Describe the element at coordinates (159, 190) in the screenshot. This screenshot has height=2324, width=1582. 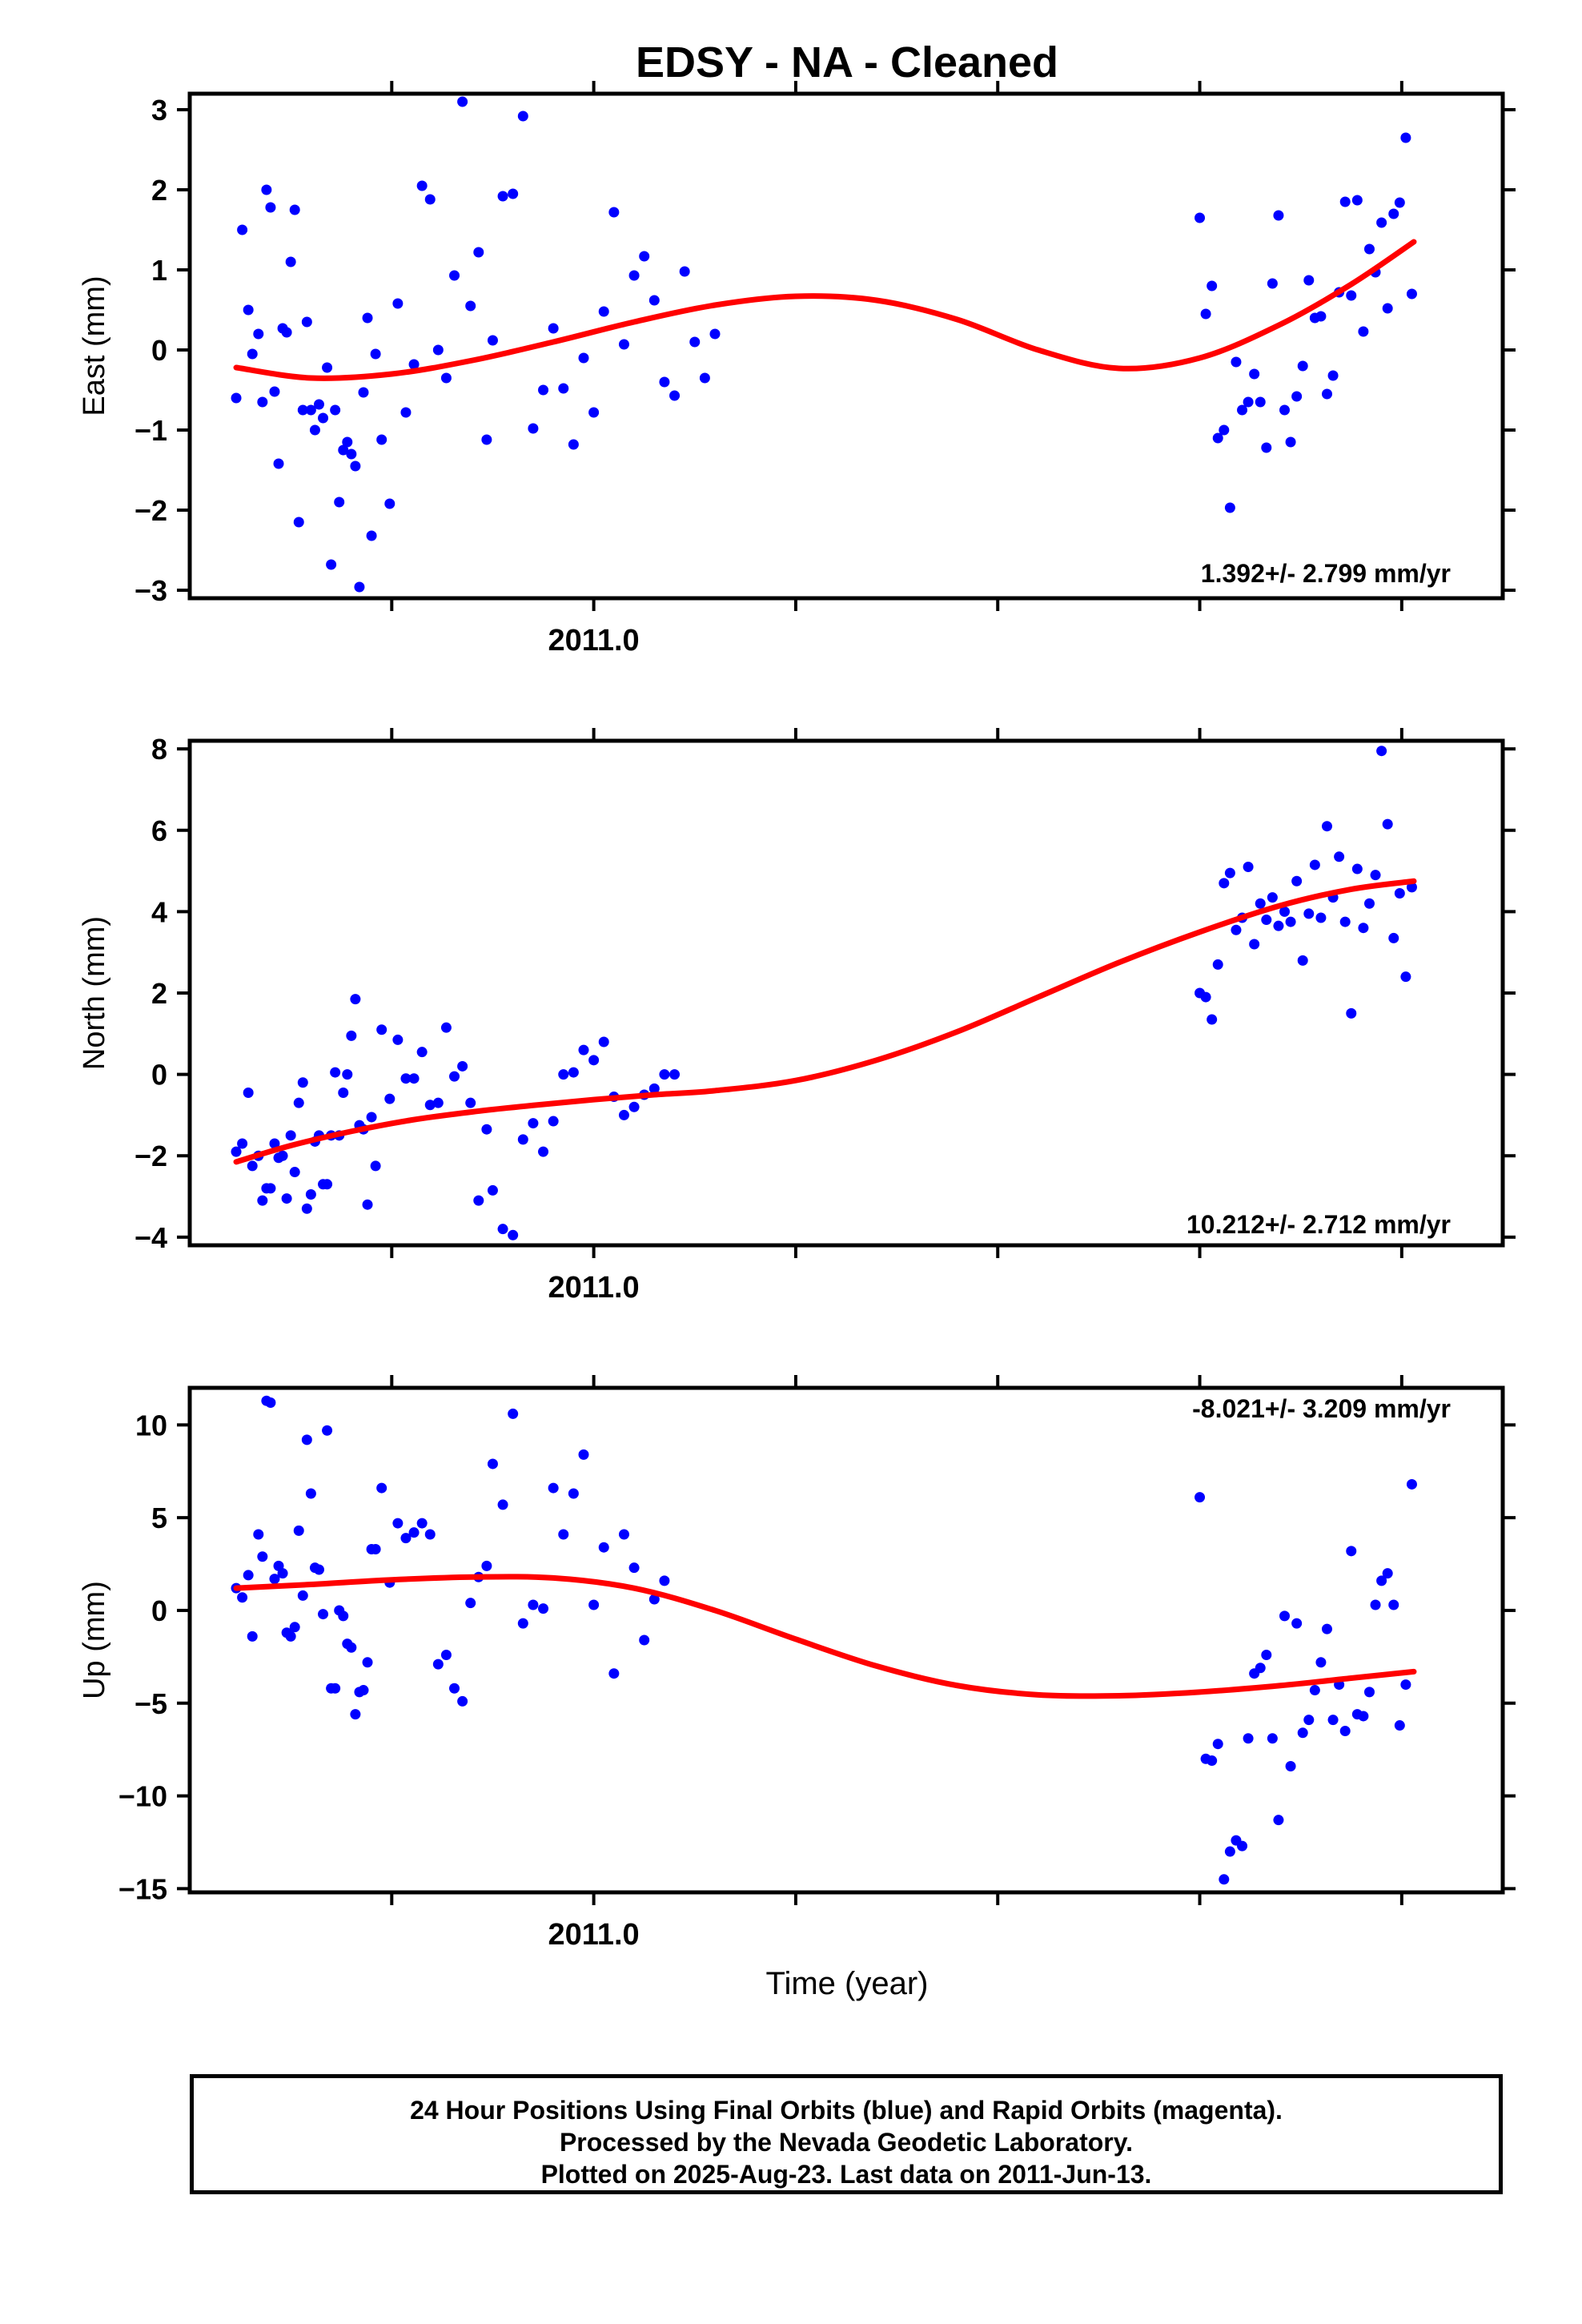
I see `y-tick-label: 2` at that location.